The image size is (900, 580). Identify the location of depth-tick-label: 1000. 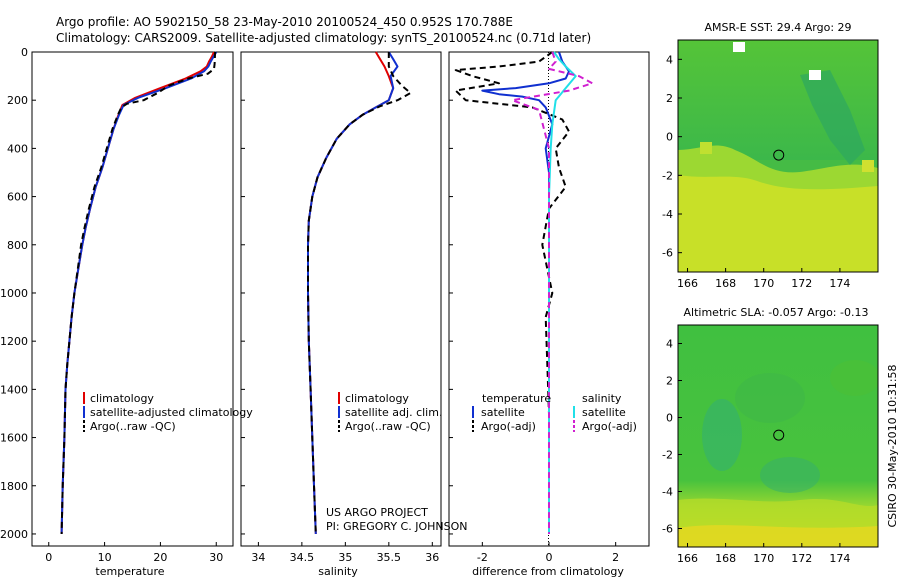
(14, 293).